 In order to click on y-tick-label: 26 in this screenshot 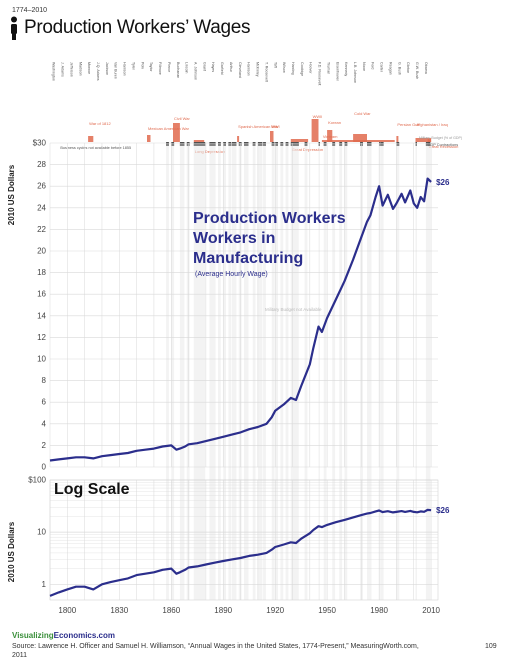, I will do `click(41, 186)`.